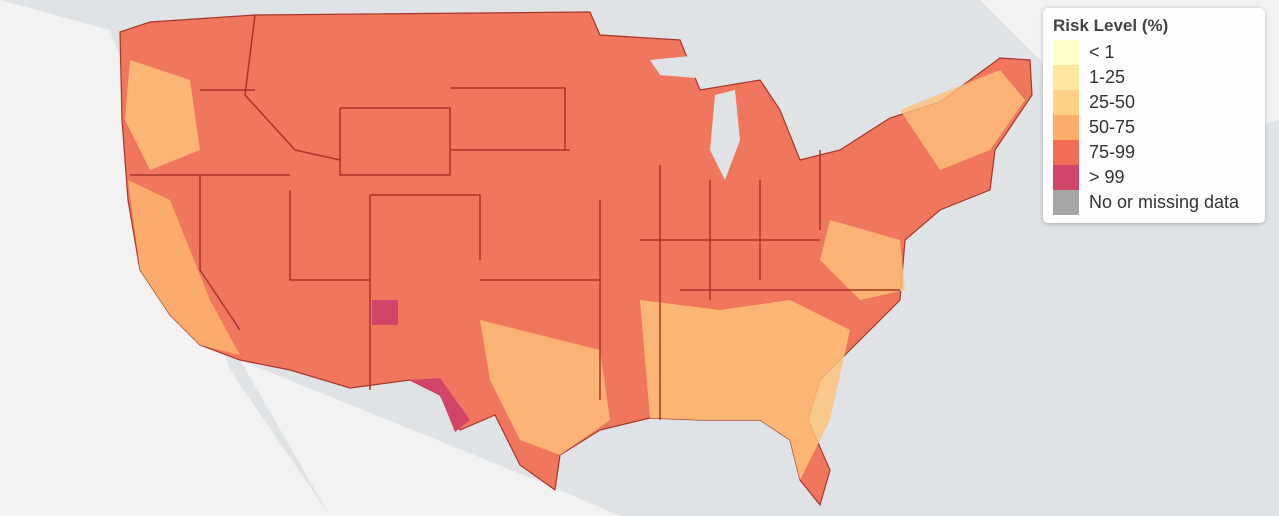 This screenshot has height=516, width=1279. What do you see at coordinates (1164, 202) in the screenshot?
I see `legend-label: No or missing data` at bounding box center [1164, 202].